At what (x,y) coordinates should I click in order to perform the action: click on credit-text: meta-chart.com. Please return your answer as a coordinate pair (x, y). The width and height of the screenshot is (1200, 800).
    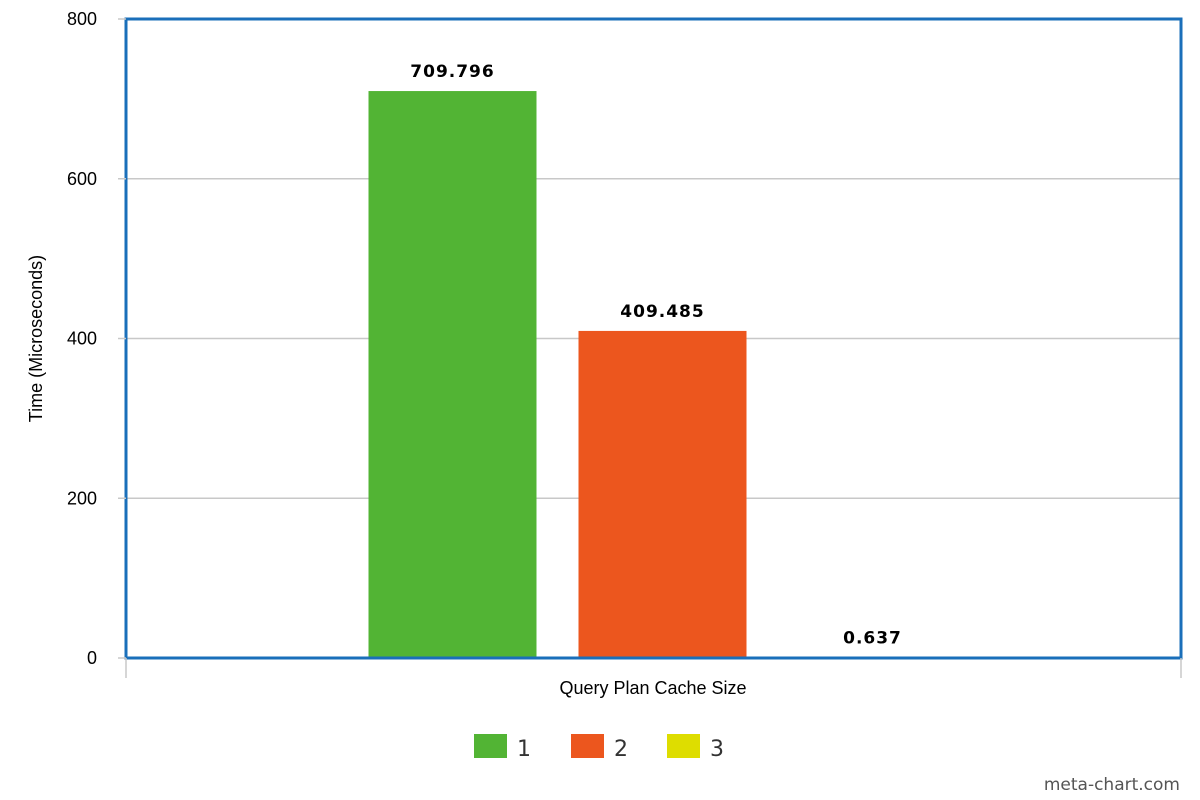
    Looking at the image, I should click on (1112, 785).